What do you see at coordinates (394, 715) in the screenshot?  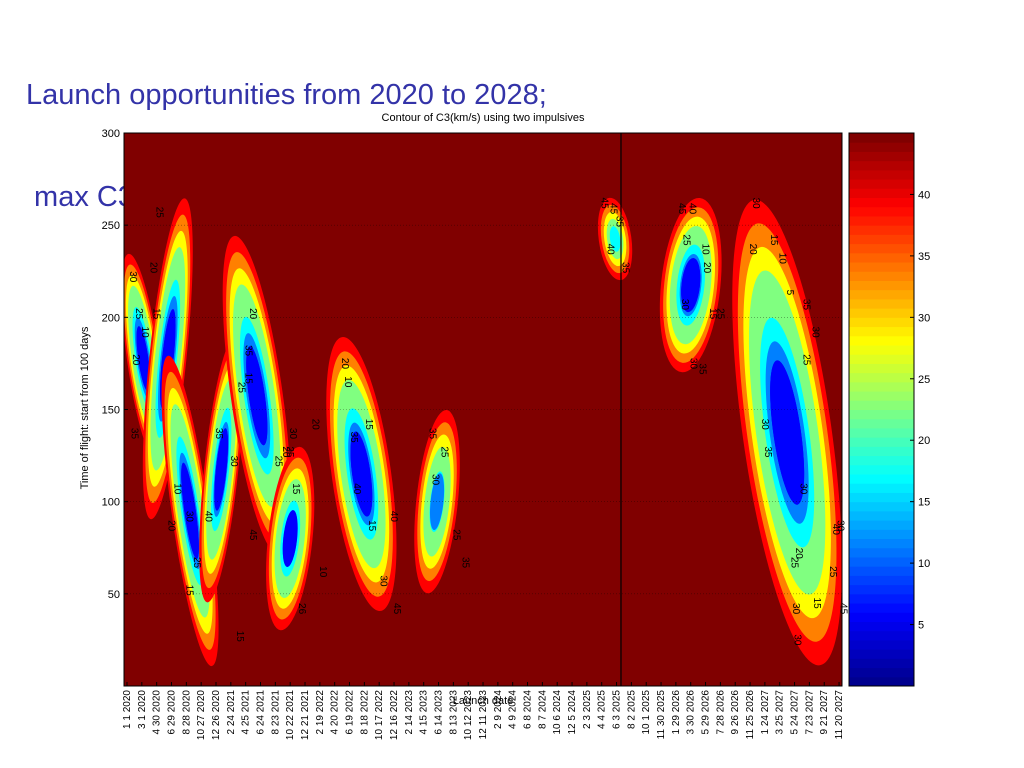 I see `x-tick-label: 12 16 2022` at bounding box center [394, 715].